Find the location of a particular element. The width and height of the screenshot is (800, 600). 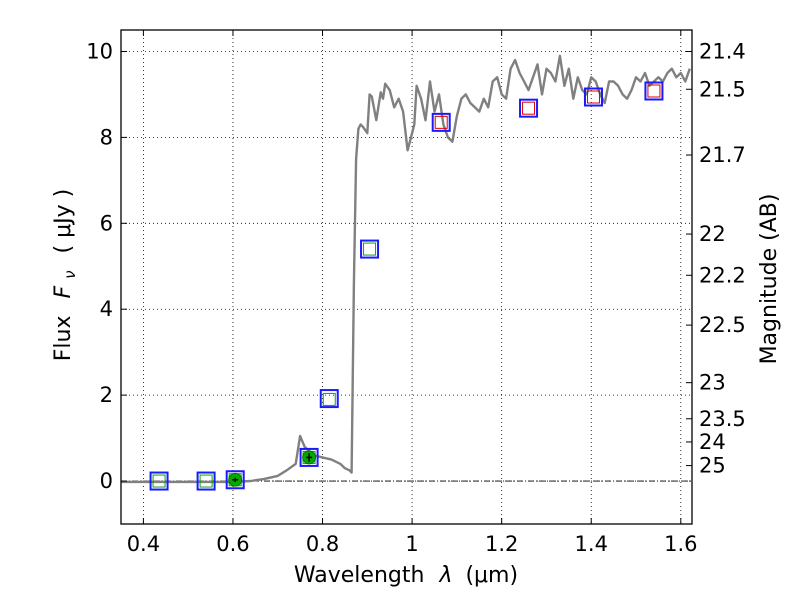

y2-tick-label: 22.2 is located at coordinates (722, 275).